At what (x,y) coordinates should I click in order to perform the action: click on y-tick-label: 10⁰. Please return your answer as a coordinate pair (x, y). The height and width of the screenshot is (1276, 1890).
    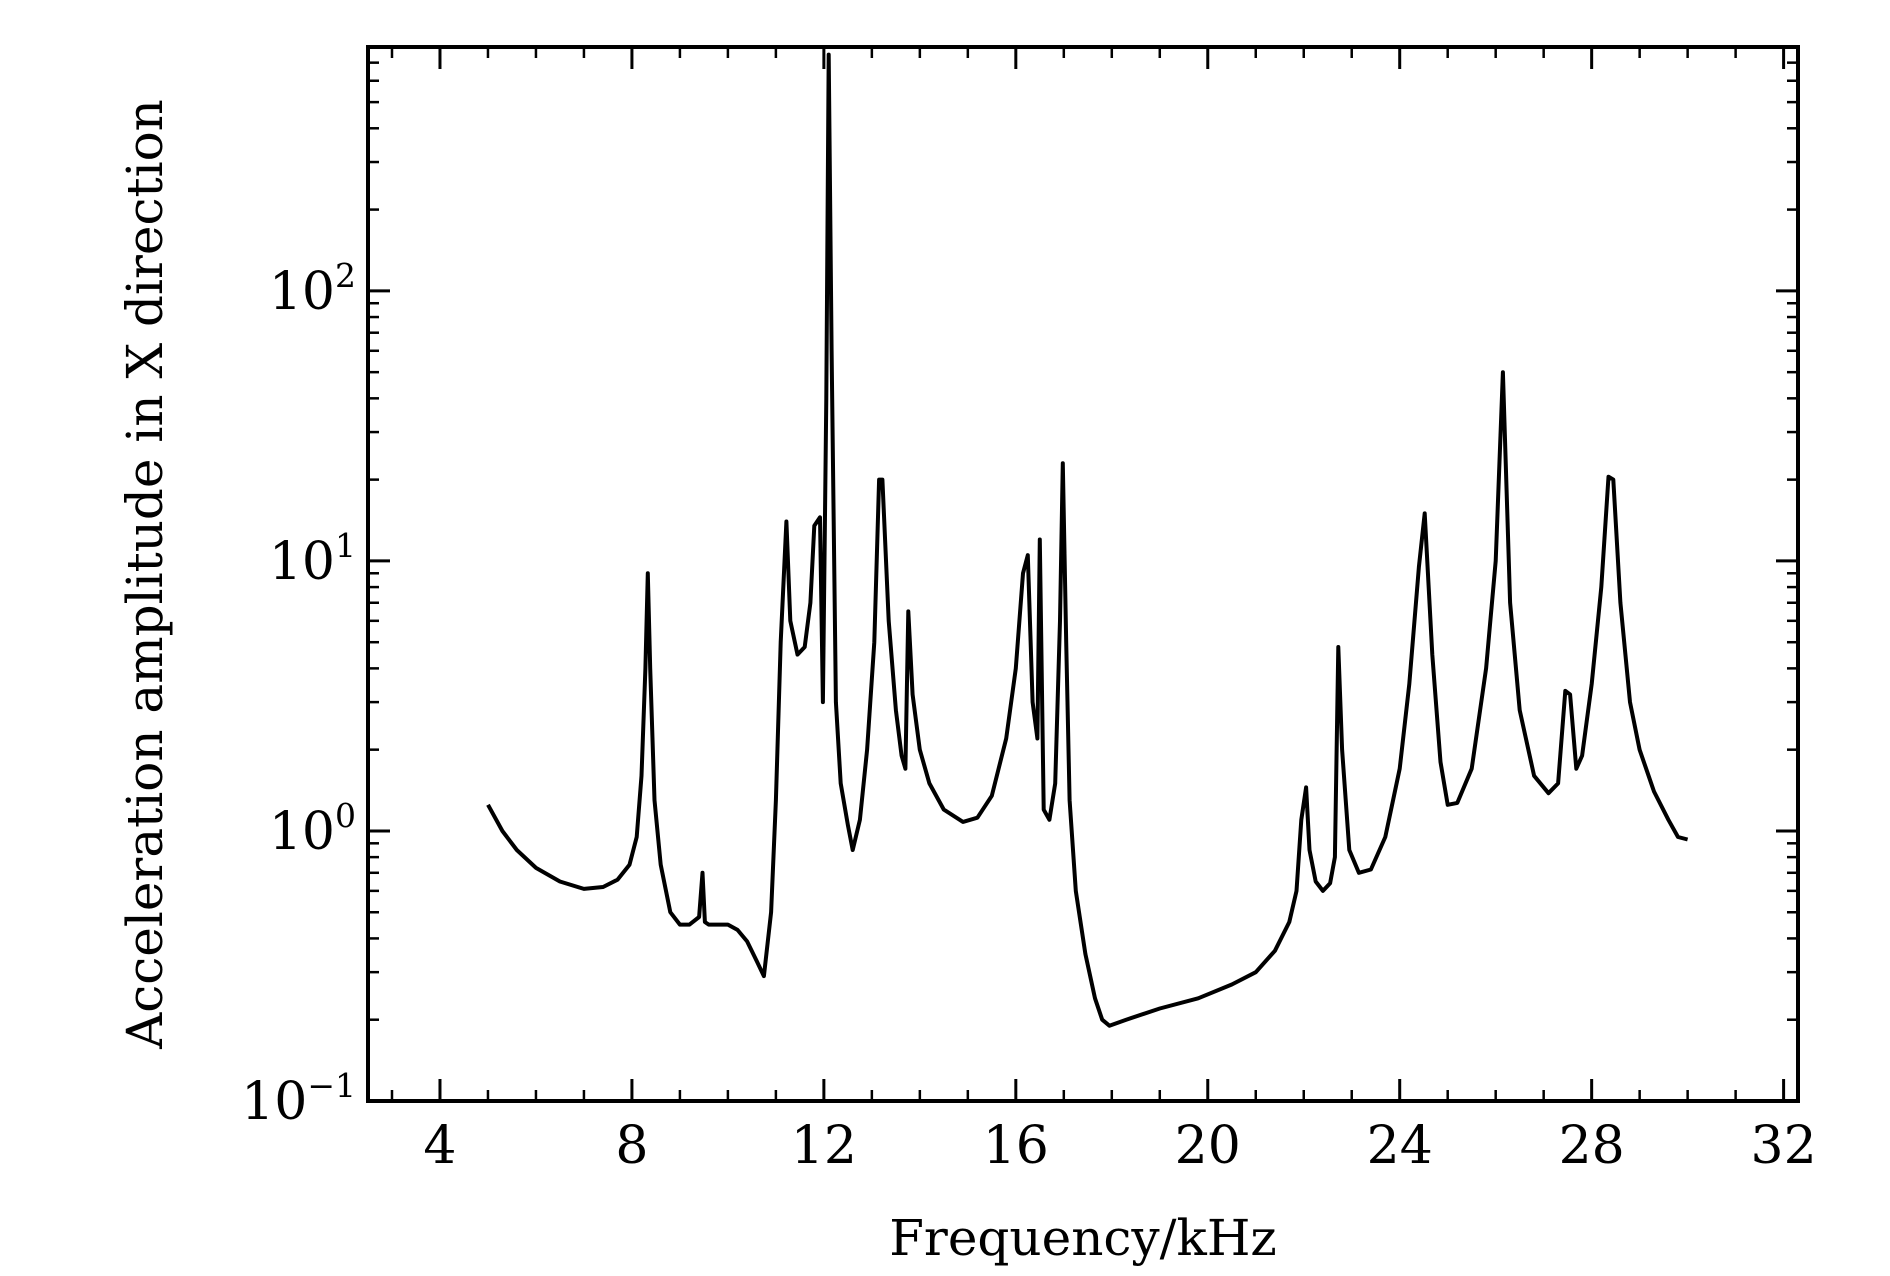
    Looking at the image, I should click on (312, 829).